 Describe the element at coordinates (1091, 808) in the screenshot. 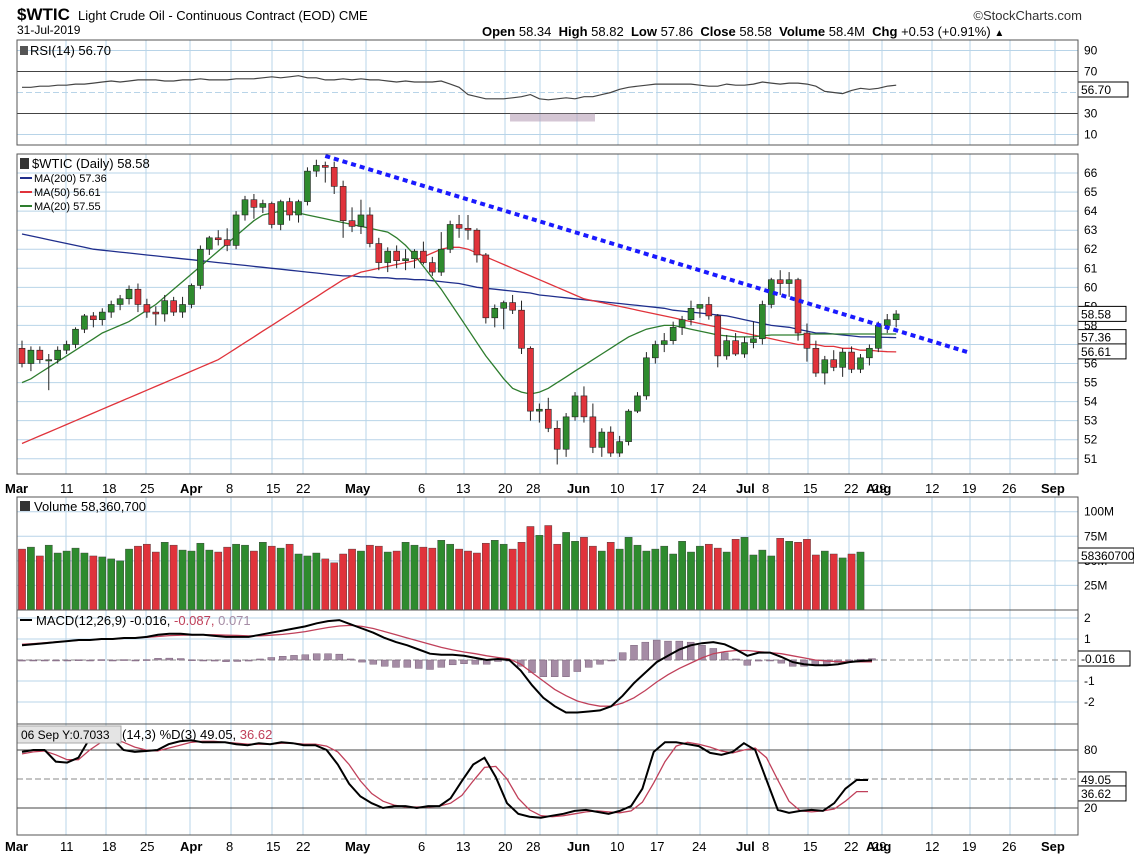

I see `sto-tick-label: 20` at that location.